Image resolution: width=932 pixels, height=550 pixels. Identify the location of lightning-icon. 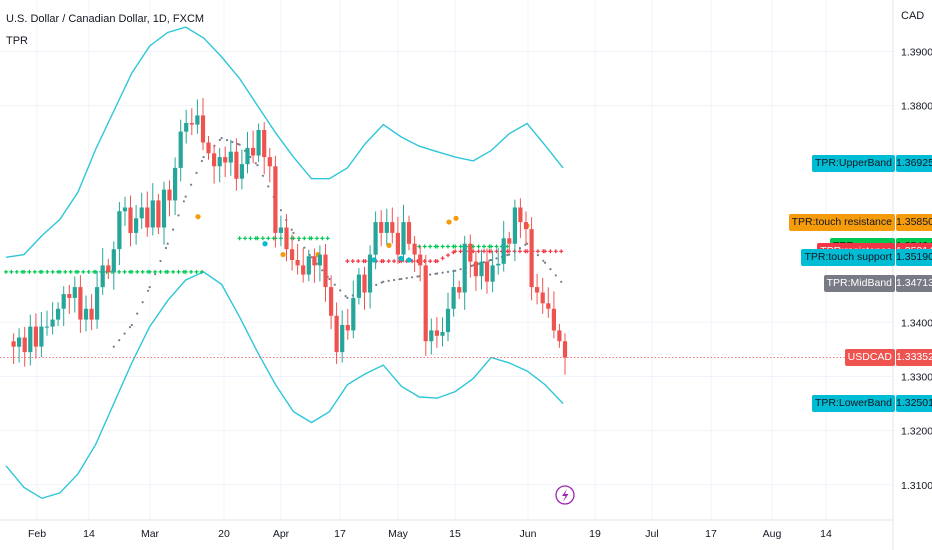
(565, 495).